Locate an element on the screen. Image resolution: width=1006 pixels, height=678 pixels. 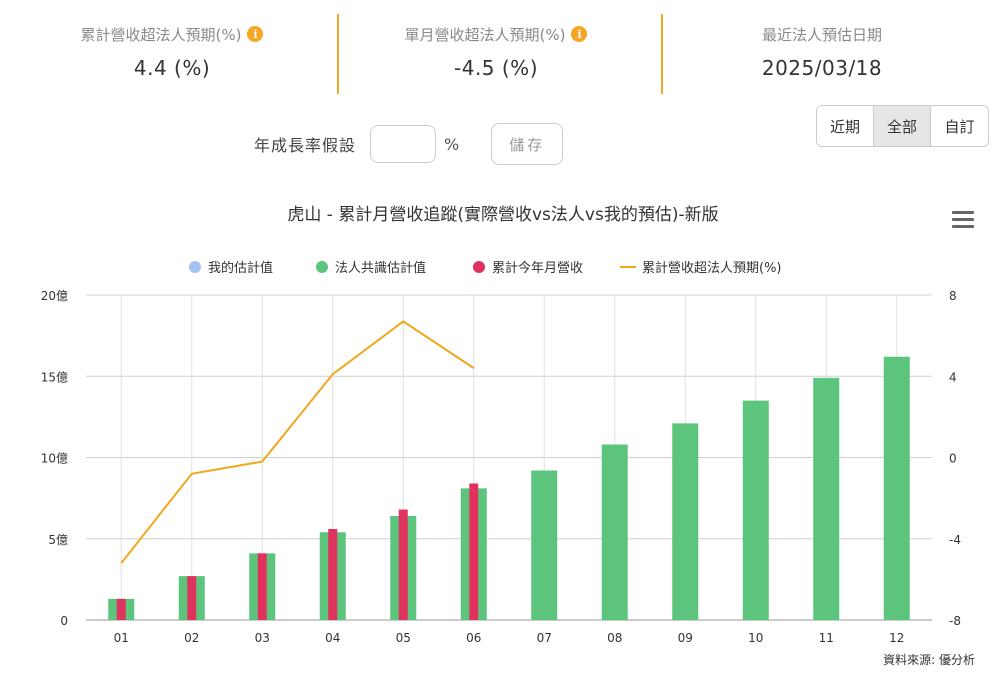
x-tick-label: 01 is located at coordinates (121, 638).